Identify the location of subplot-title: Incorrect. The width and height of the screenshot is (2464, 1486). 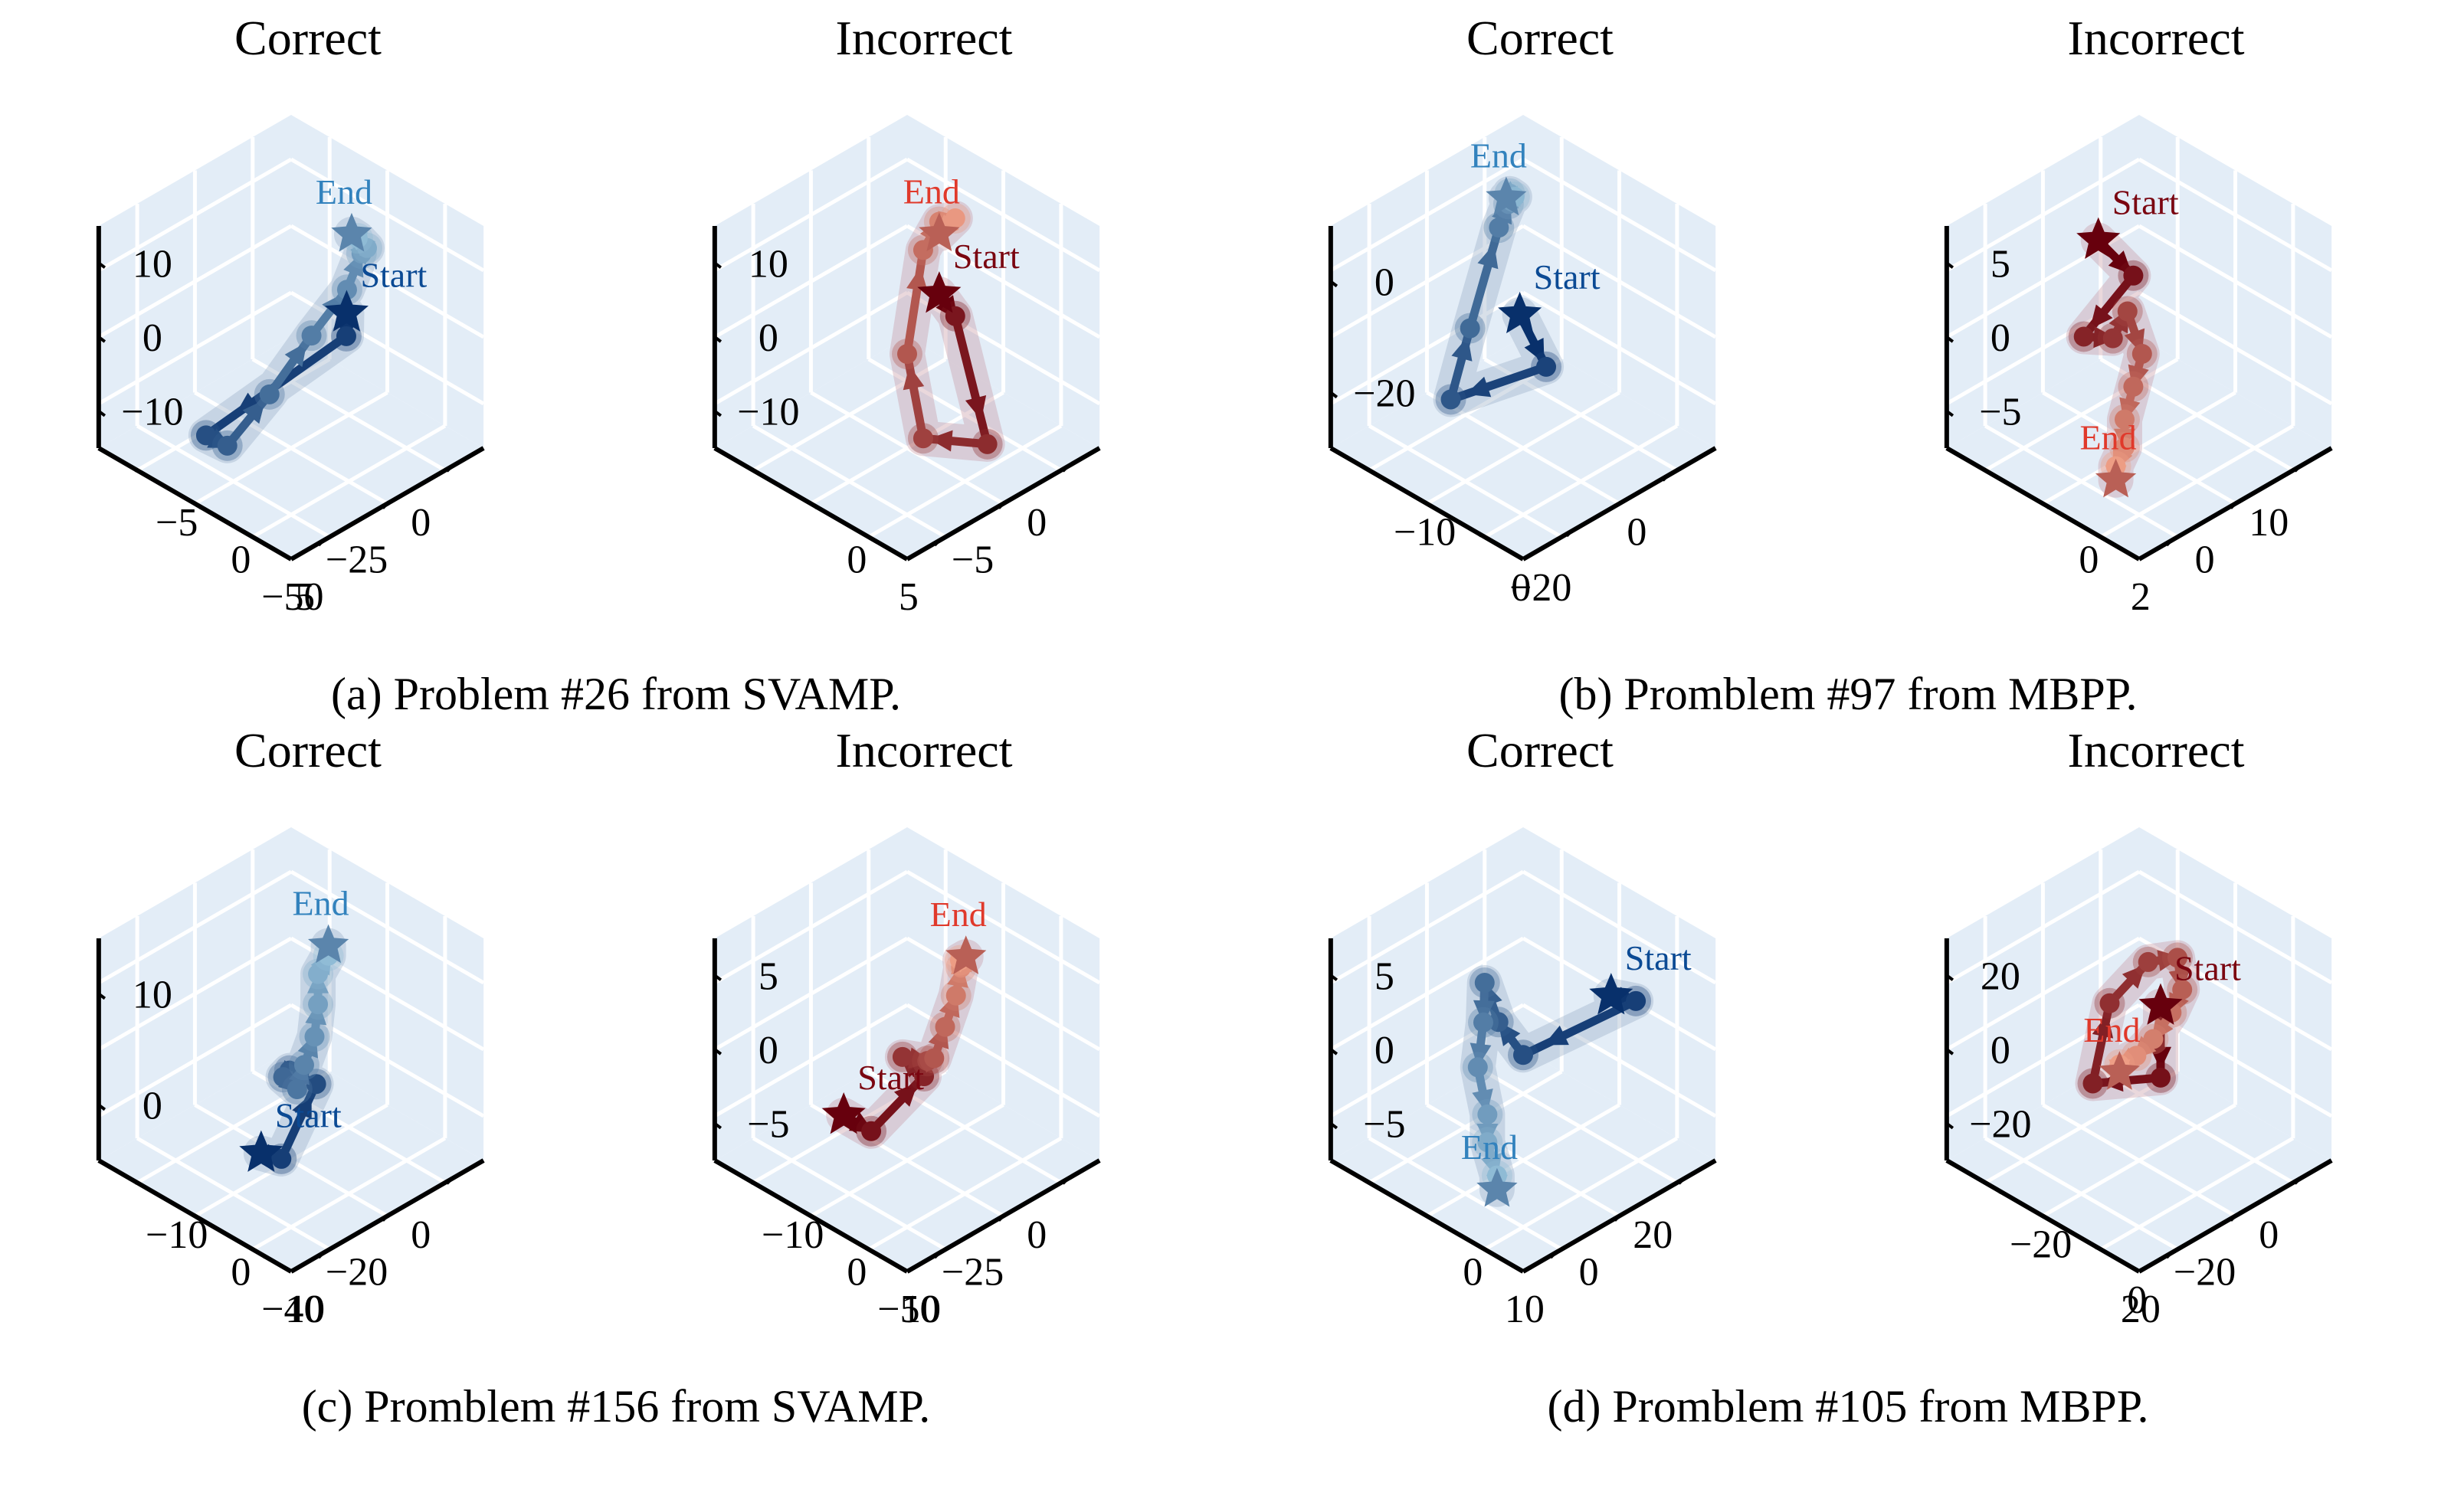
(2156, 750).